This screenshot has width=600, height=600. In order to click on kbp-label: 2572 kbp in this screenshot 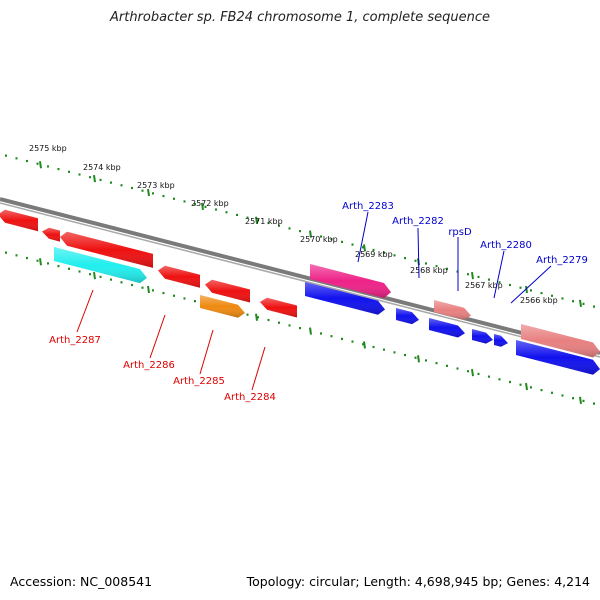, I will do `click(210, 203)`.